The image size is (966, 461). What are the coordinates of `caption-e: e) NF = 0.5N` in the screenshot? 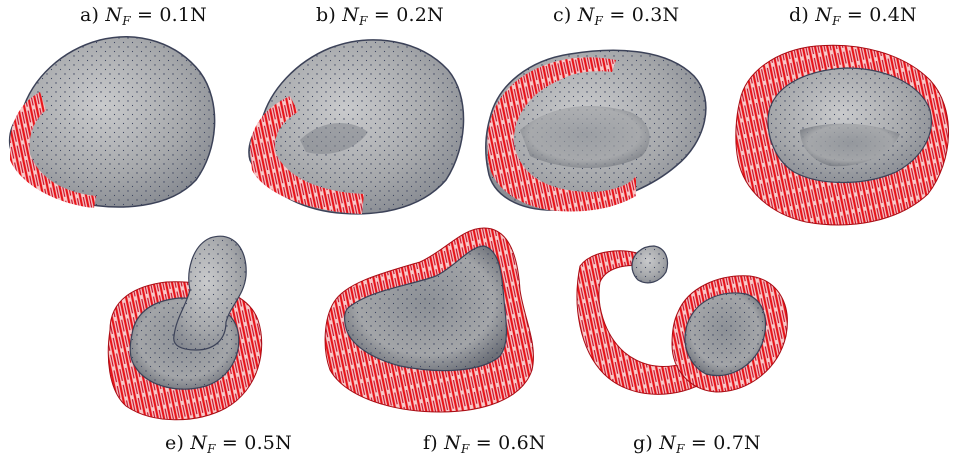 It's located at (228, 444).